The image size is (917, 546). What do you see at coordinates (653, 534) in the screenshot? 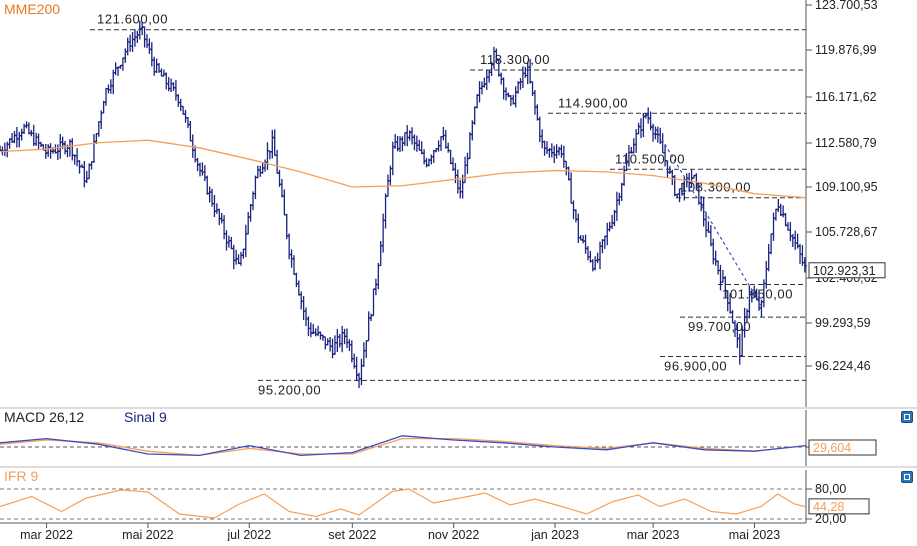
I see `x-tick-label: mar 2023` at bounding box center [653, 534].